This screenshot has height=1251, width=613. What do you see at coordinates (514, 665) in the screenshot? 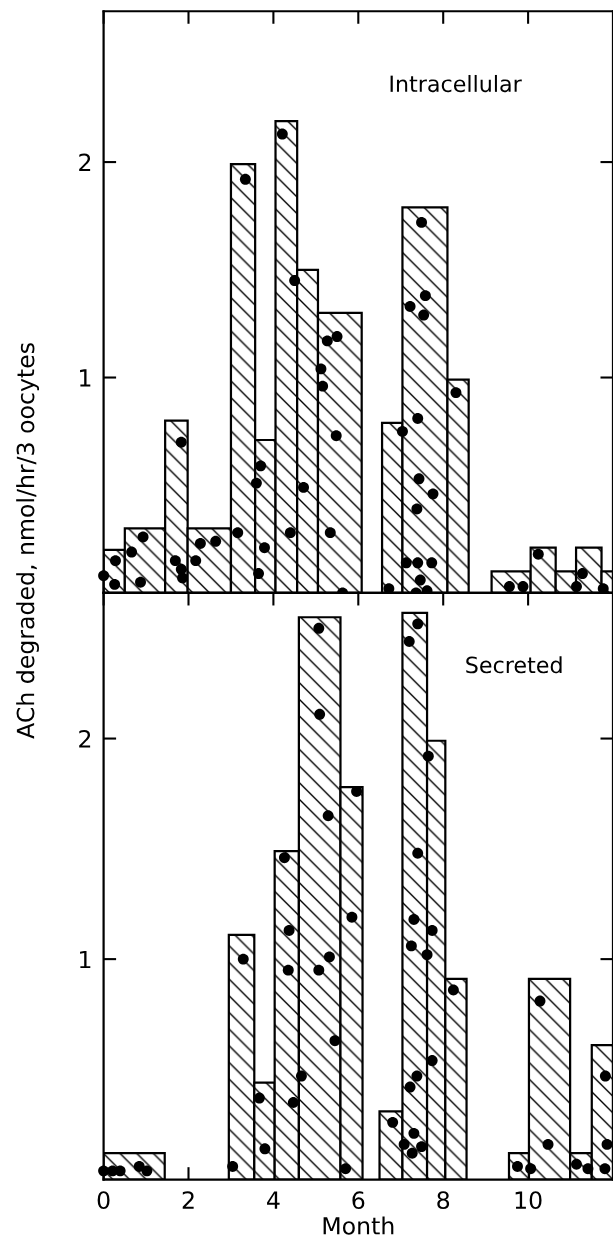
I see `text: Secreted` at bounding box center [514, 665].